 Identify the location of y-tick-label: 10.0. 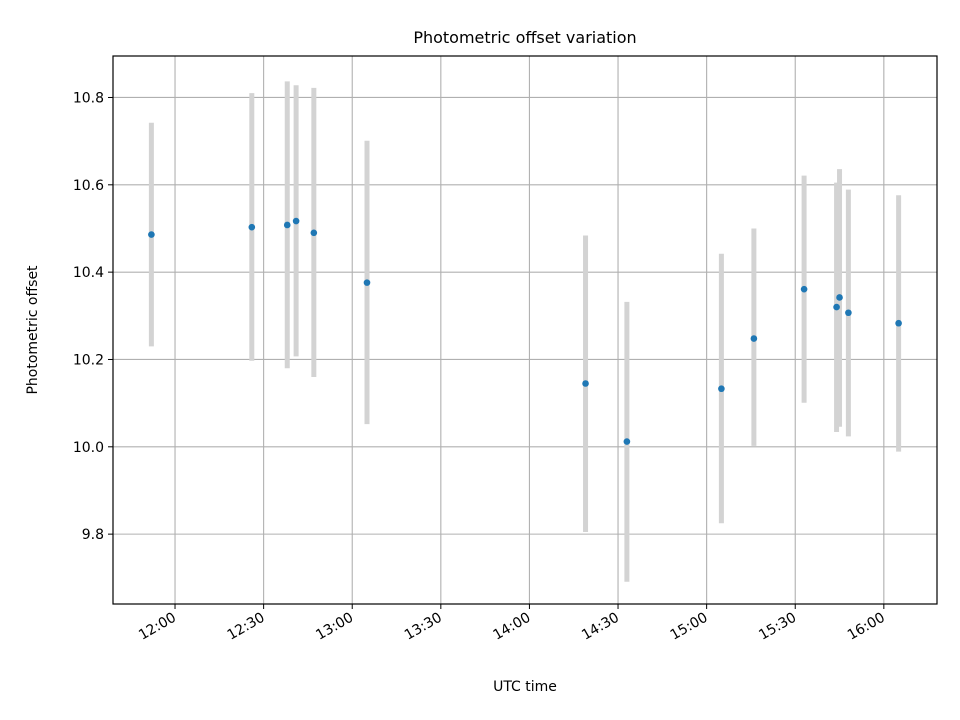
(88, 448).